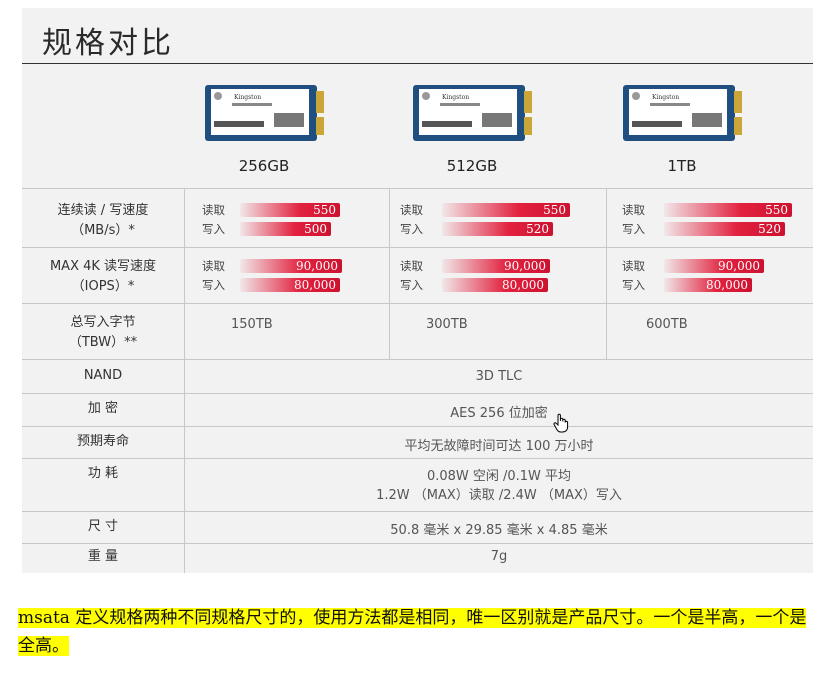 The width and height of the screenshot is (830, 673). Describe the element at coordinates (103, 526) in the screenshot. I see `row-label-size: 尺 寸` at that location.